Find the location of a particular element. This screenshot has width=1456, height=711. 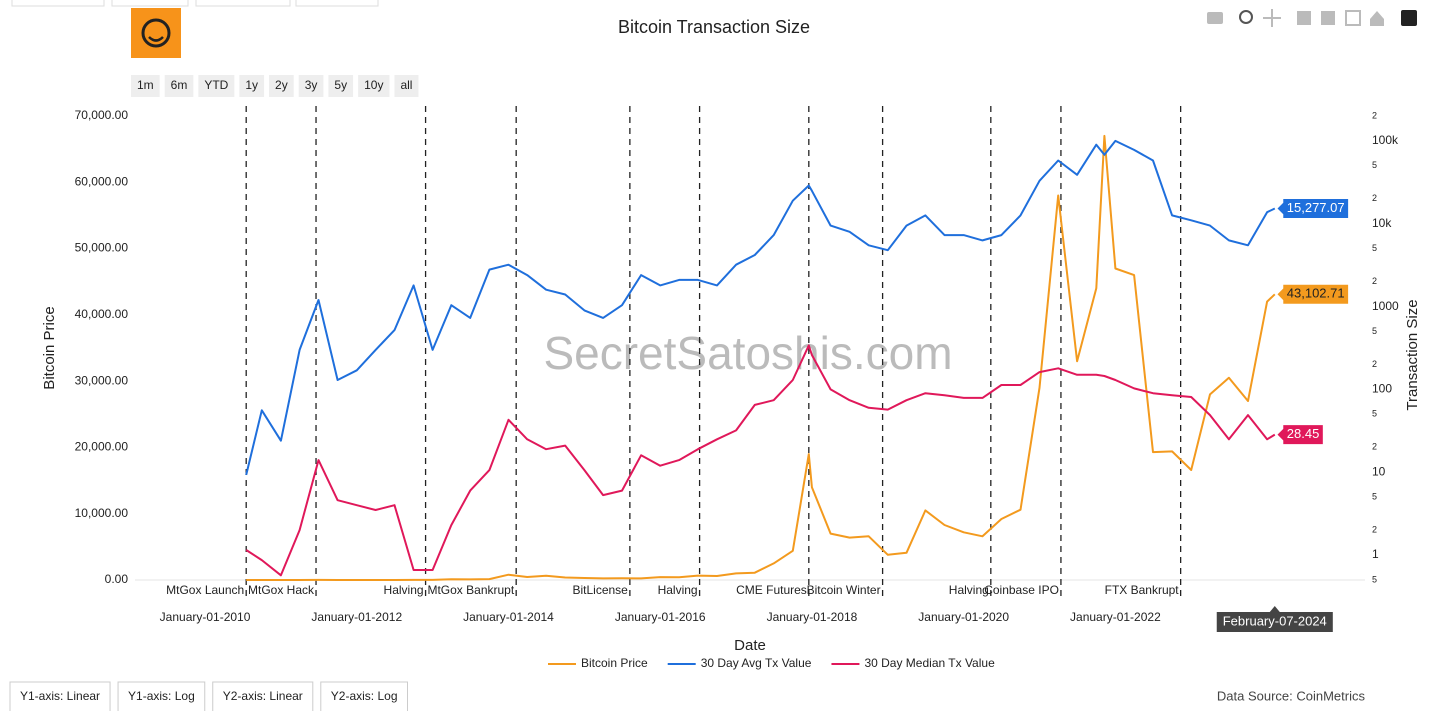

range-button-label: 10y is located at coordinates (373, 85).